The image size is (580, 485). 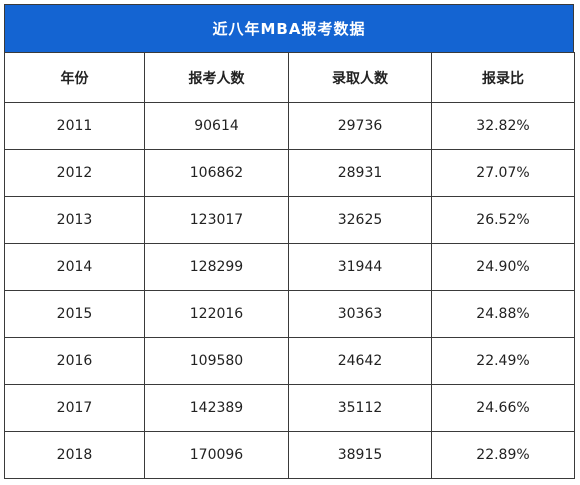 I want to click on table-row: 2018 170096 38915 22.89%, so click(x=289, y=455).